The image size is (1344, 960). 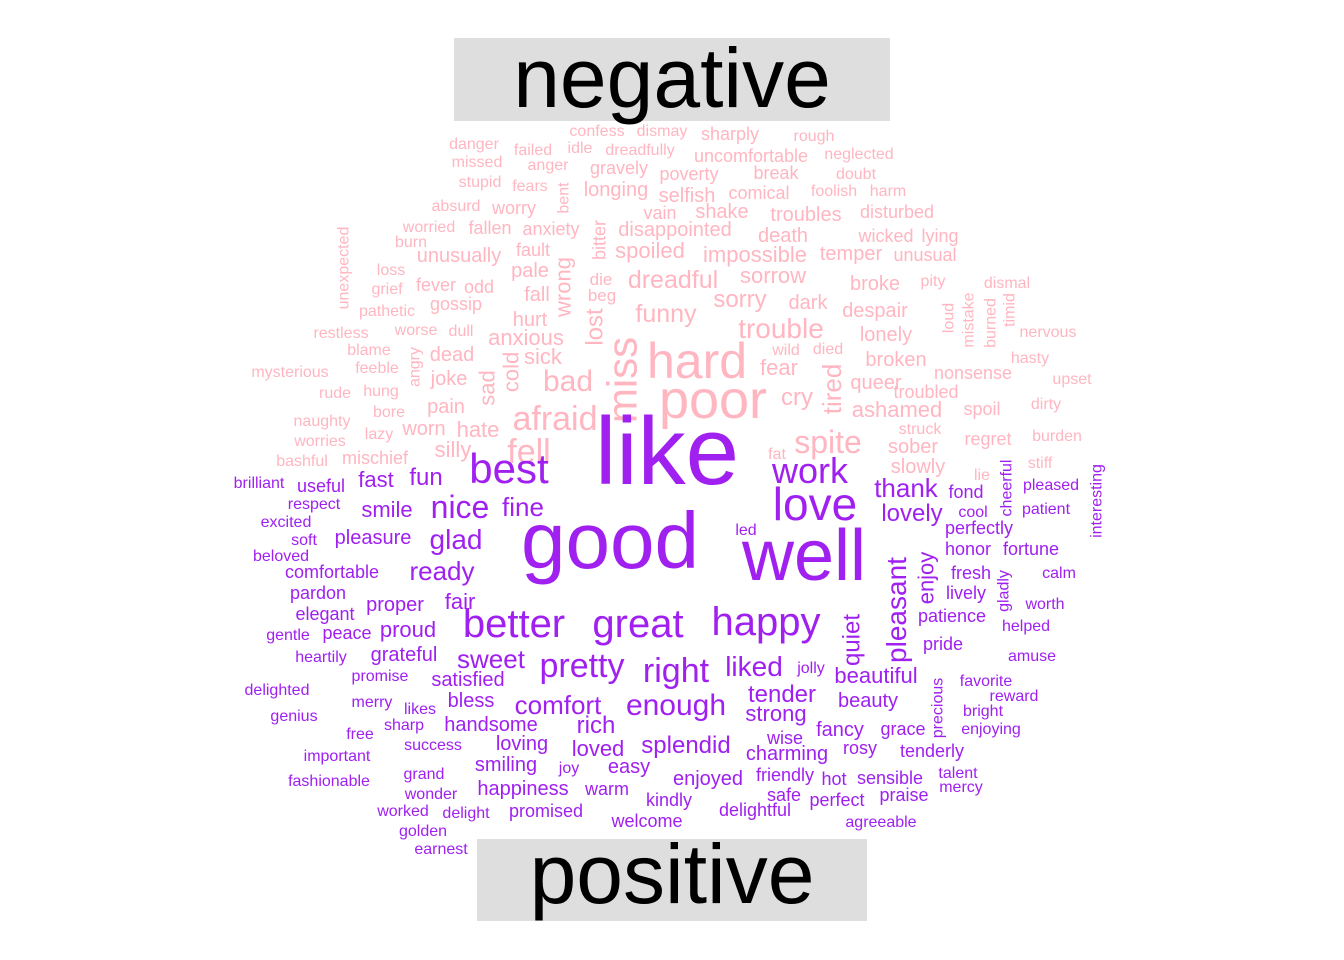 I want to click on word-slowly: slowly, so click(x=918, y=467).